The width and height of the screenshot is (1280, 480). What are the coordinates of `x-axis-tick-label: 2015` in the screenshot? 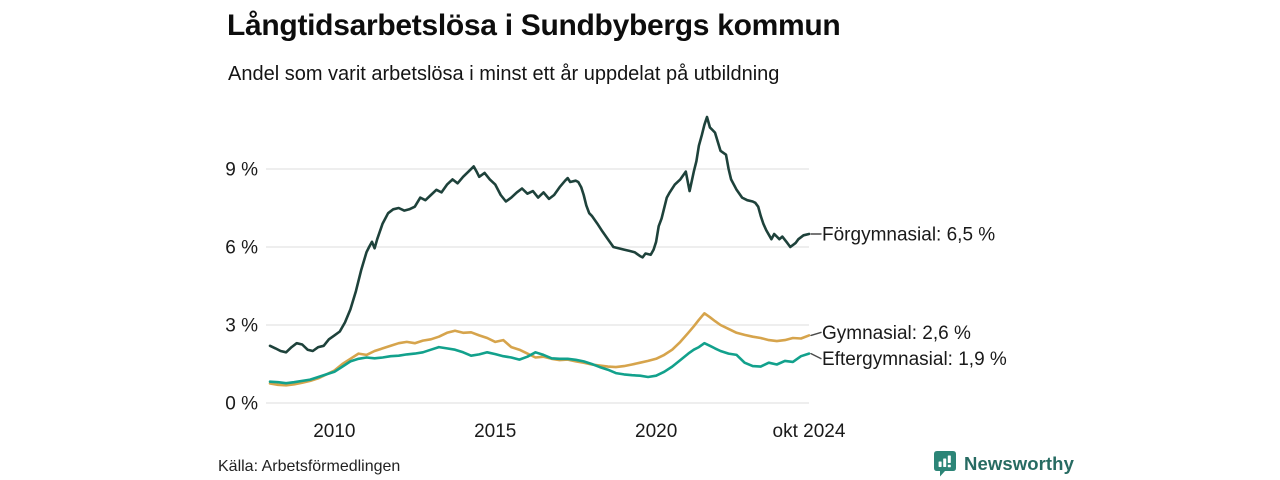 It's located at (495, 431).